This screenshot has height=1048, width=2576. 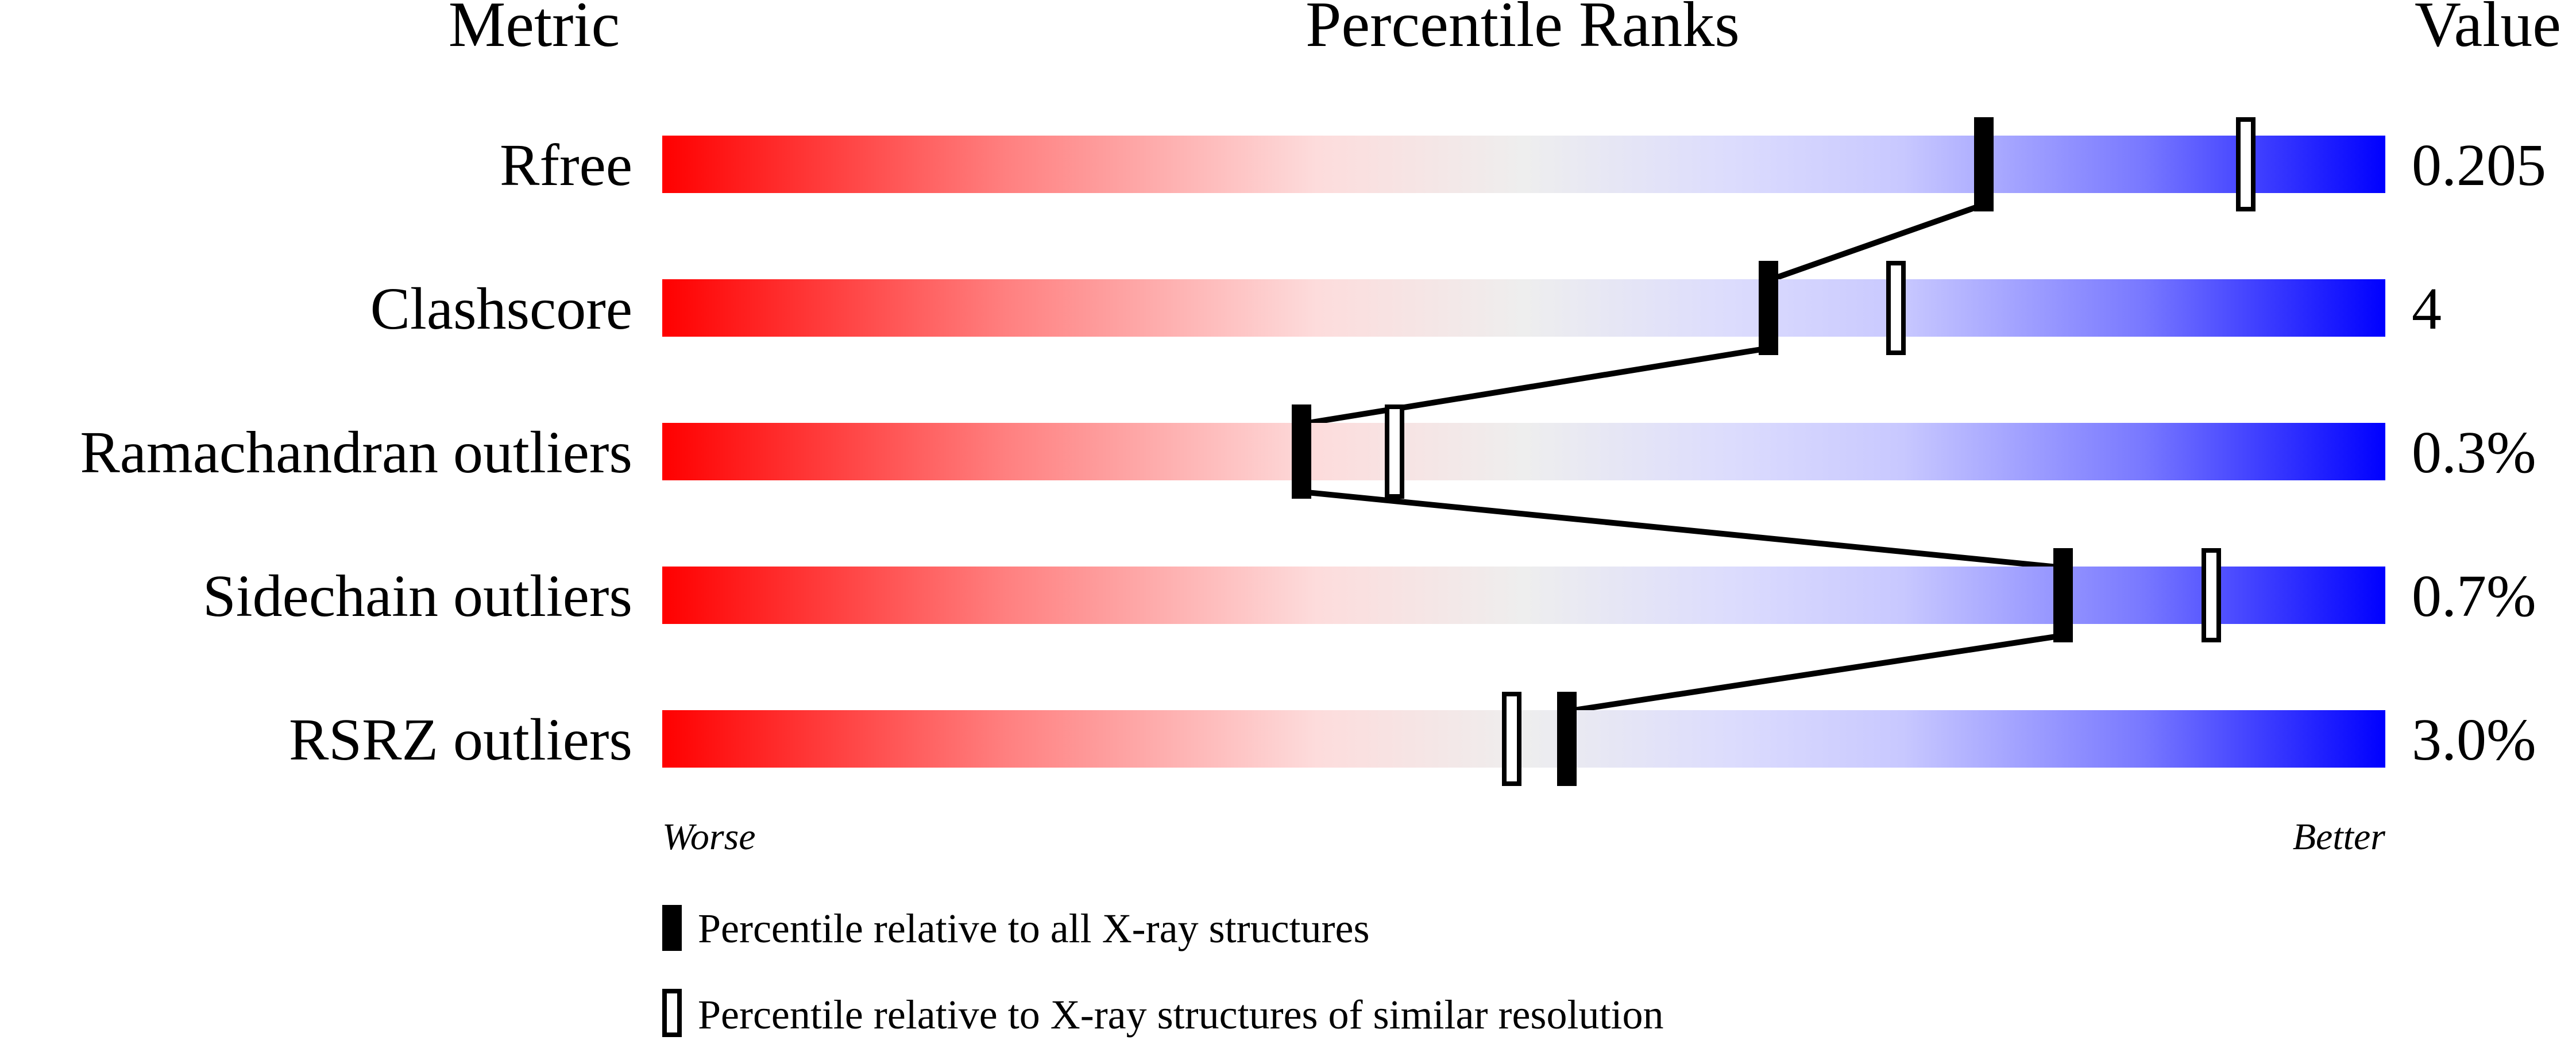 I want to click on worse-label: Worse, so click(x=709, y=837).